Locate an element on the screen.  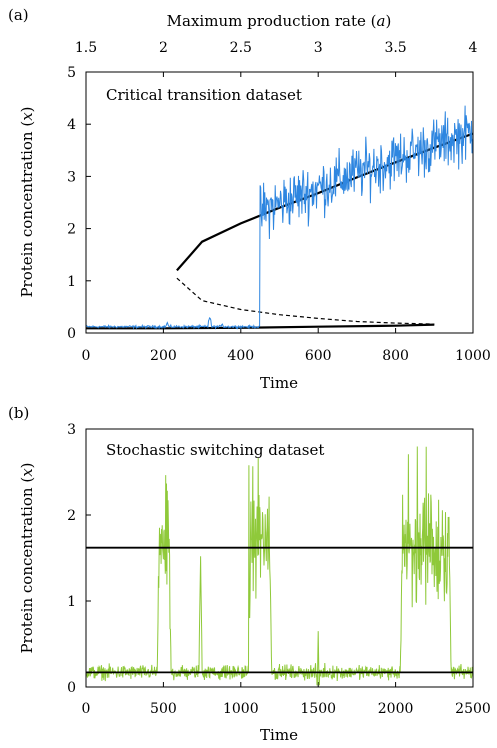
panel-a-top-axis-label: Maximum production rate (a) is located at coordinates (279, 21).